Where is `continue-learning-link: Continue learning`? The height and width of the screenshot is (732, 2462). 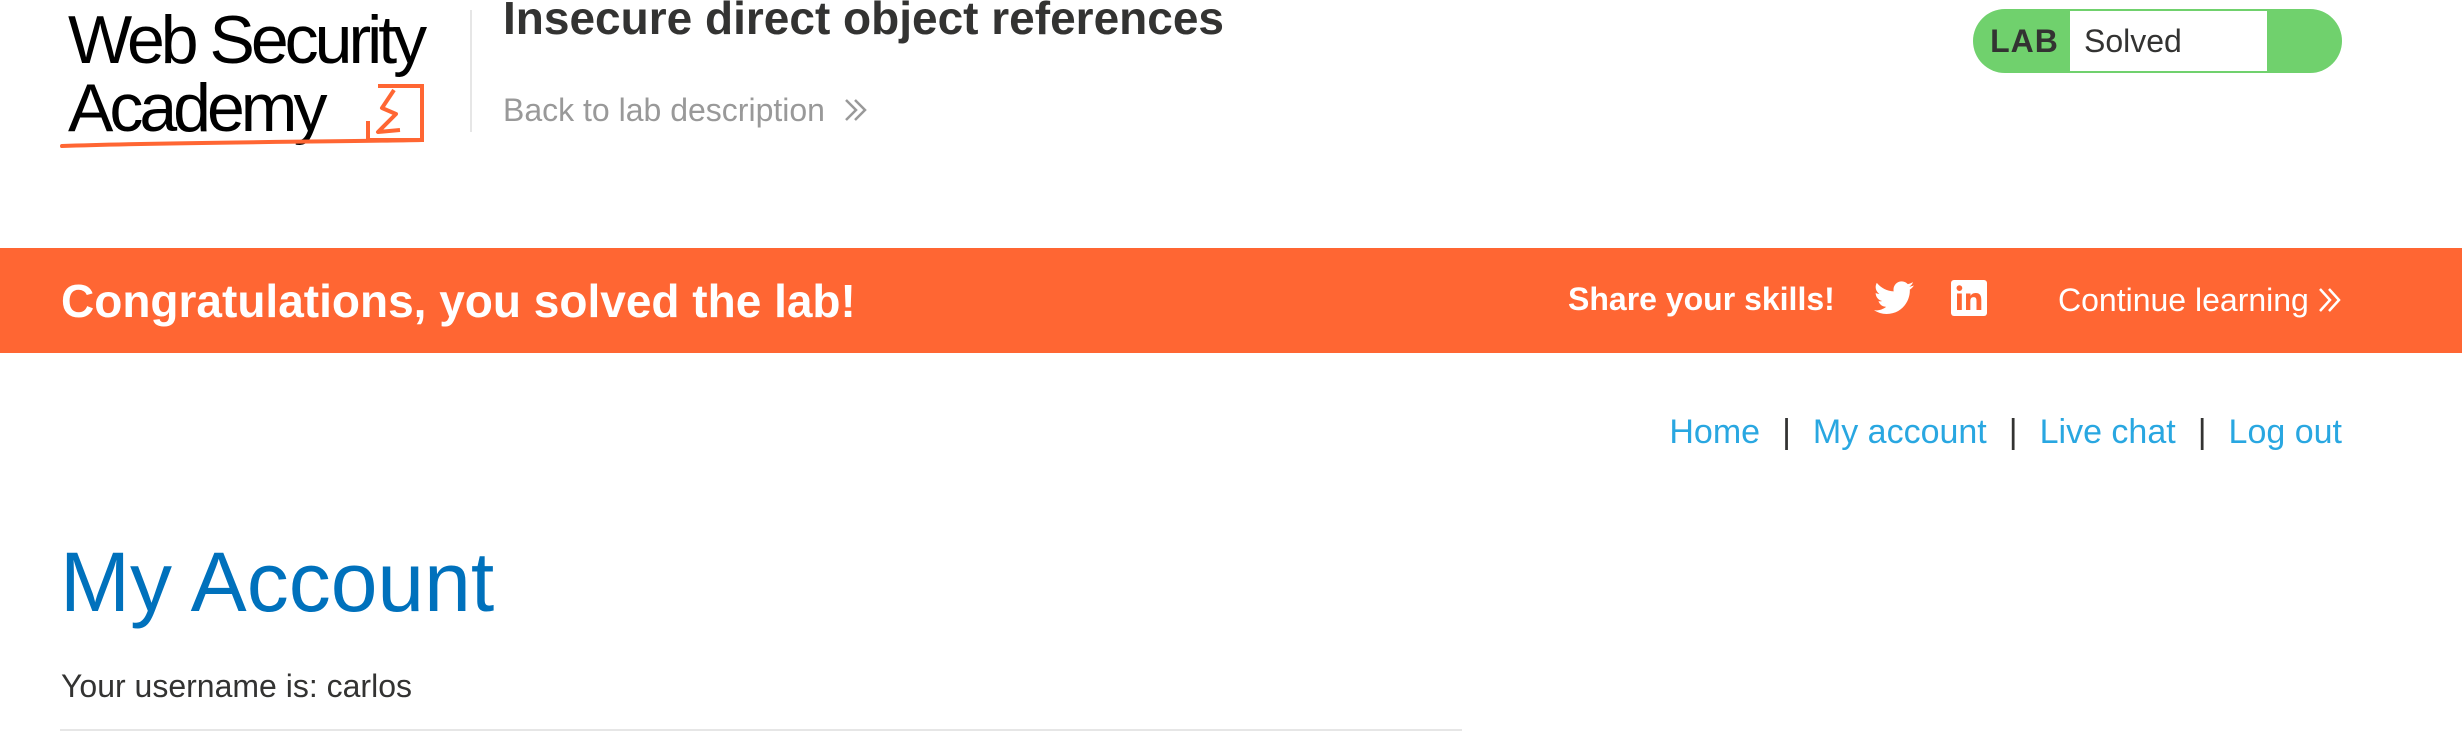
continue-learning-link: Continue learning is located at coordinates (2200, 300).